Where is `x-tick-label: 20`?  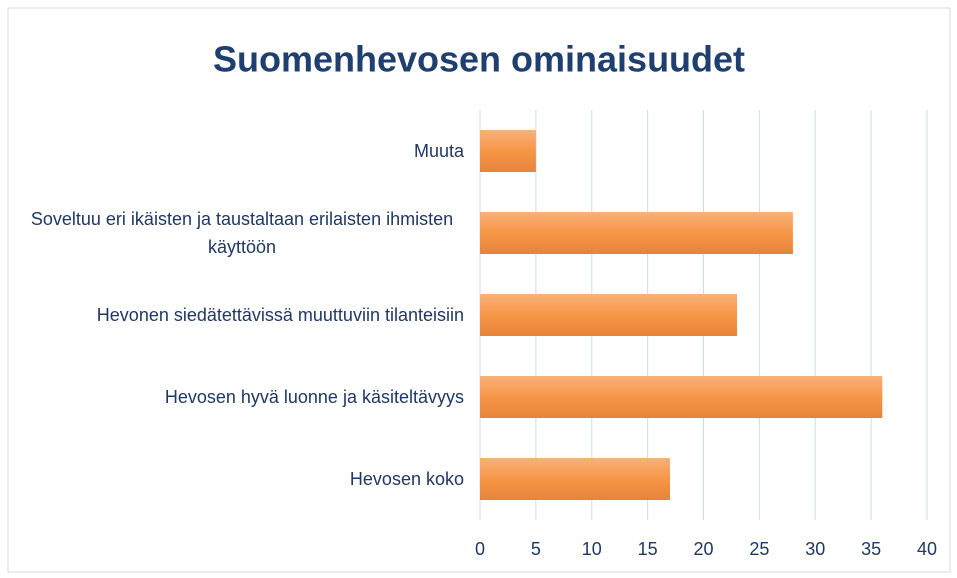 x-tick-label: 20 is located at coordinates (703, 549).